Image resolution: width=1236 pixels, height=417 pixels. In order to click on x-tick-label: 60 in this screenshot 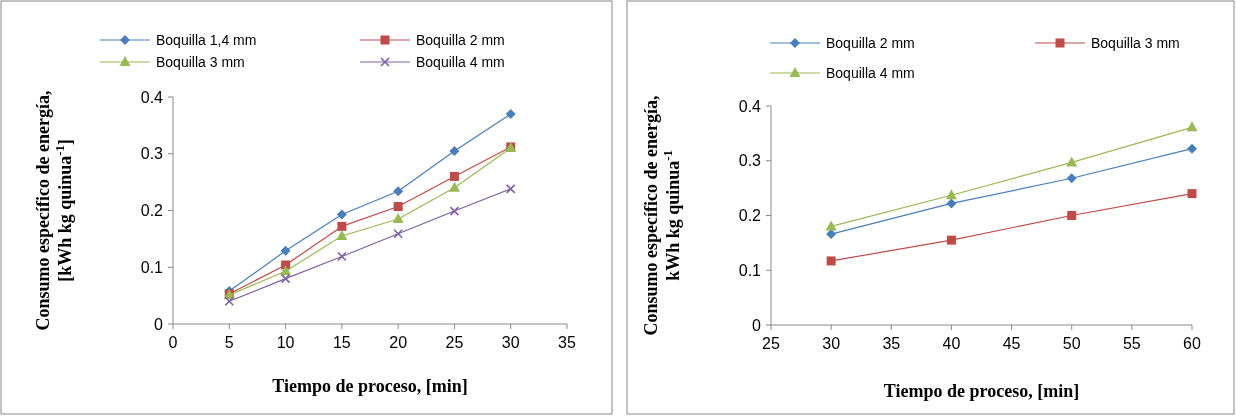, I will do `click(1192, 343)`.